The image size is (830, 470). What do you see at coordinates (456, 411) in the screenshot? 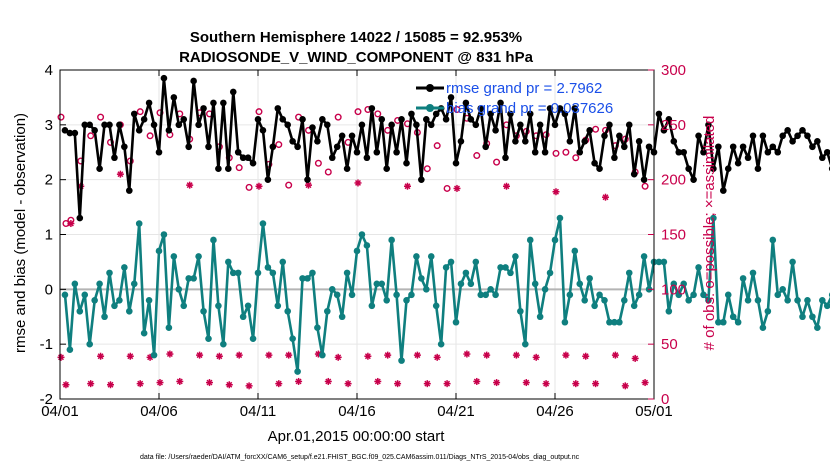
I see `x-tick-label: 04/21` at bounding box center [456, 411].